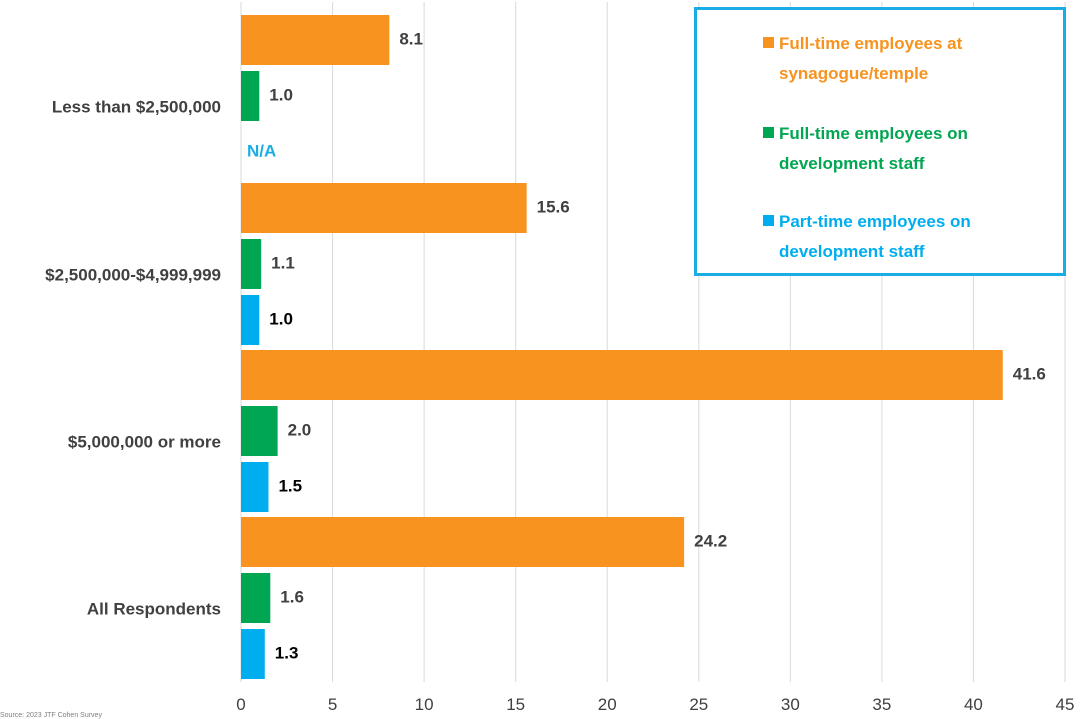  Describe the element at coordinates (292, 596) in the screenshot. I see `value-label-series1-cat3: 1.6` at that location.